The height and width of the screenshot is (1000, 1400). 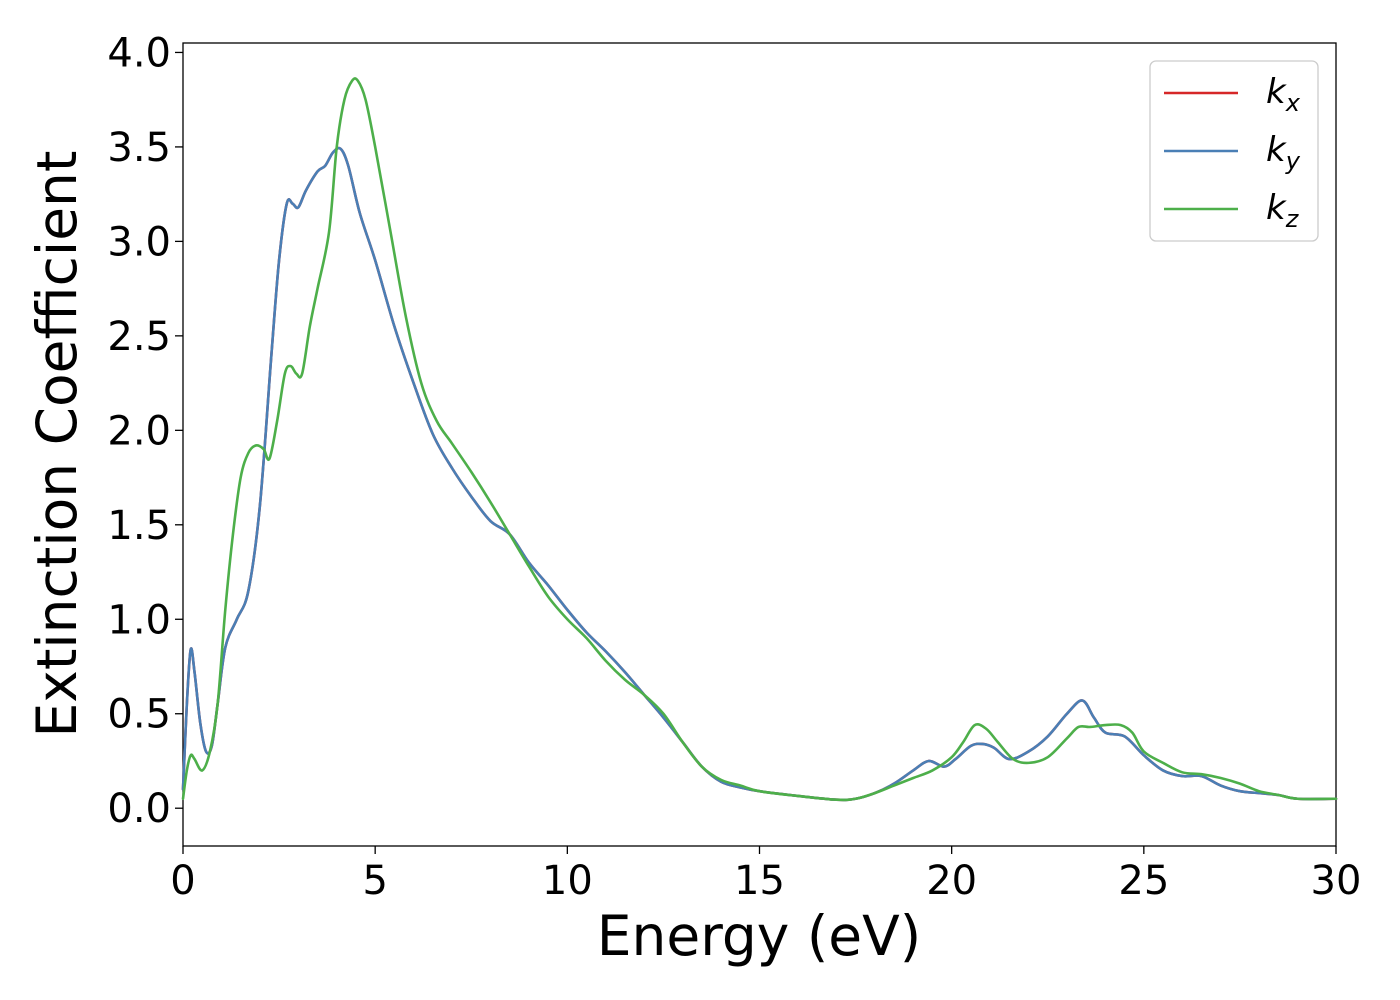 I want to click on y-tick-label: 3.5, so click(x=139, y=148).